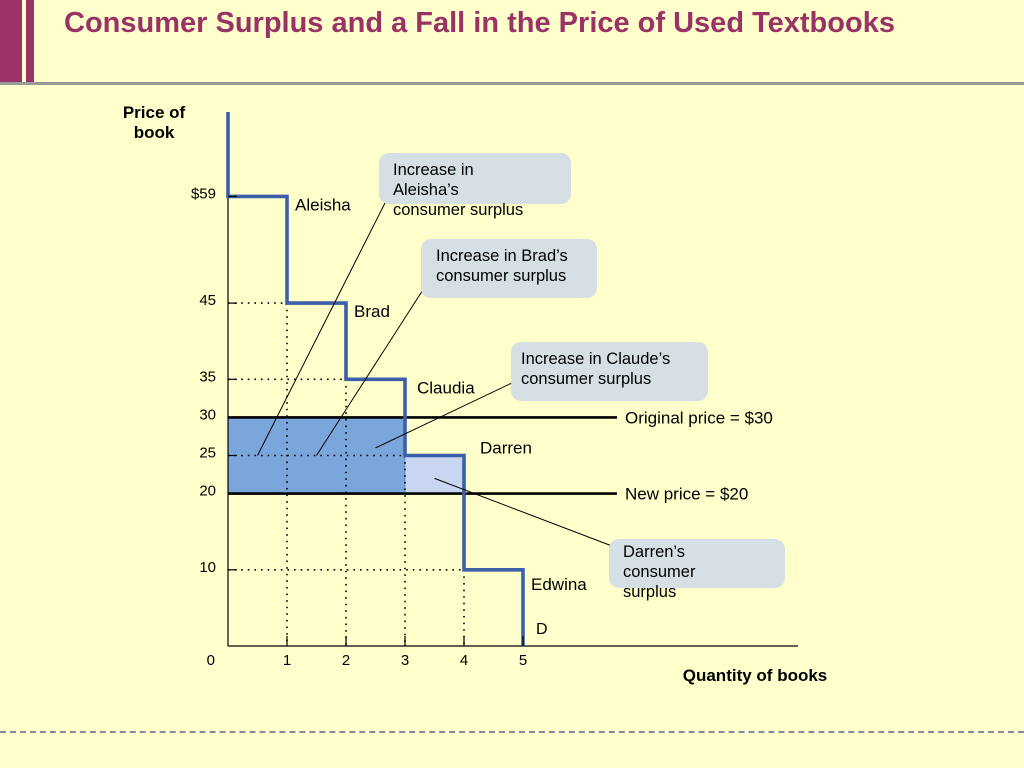 The height and width of the screenshot is (768, 1024). What do you see at coordinates (595, 359) in the screenshot?
I see `callout-text-3-line-1: Increase in Claude’s` at bounding box center [595, 359].